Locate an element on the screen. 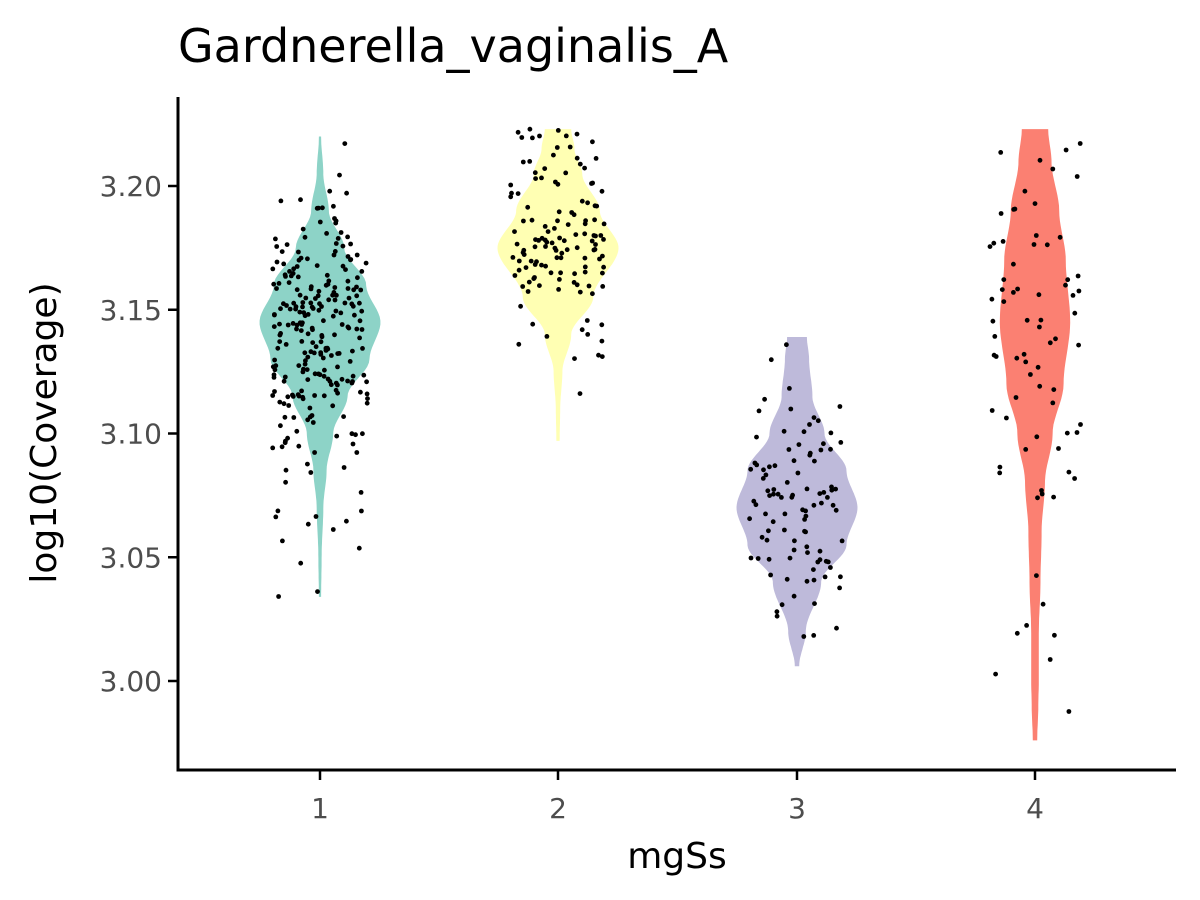  y-tick-label: 3.00 is located at coordinates (131, 681).